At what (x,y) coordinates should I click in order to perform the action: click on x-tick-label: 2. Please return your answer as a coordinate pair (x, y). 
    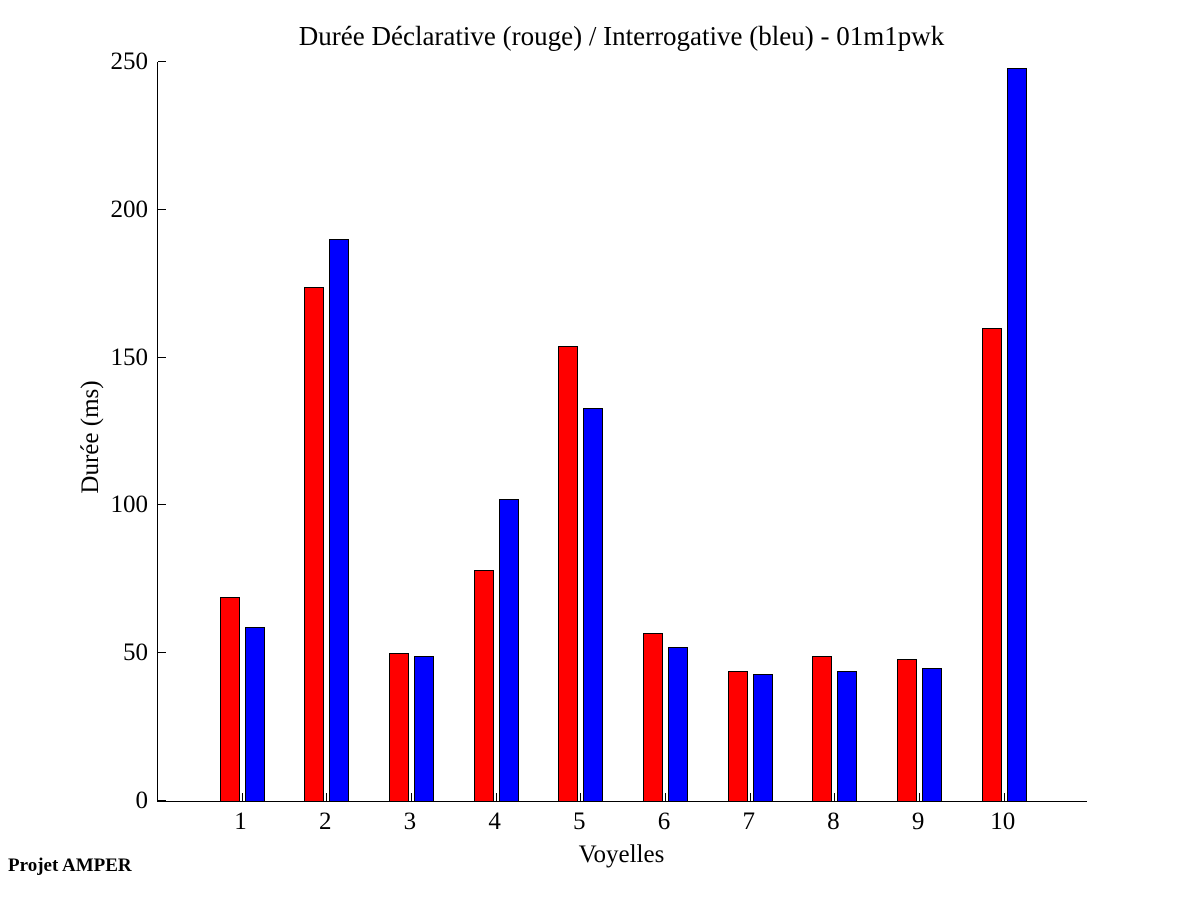
    Looking at the image, I should click on (325, 821).